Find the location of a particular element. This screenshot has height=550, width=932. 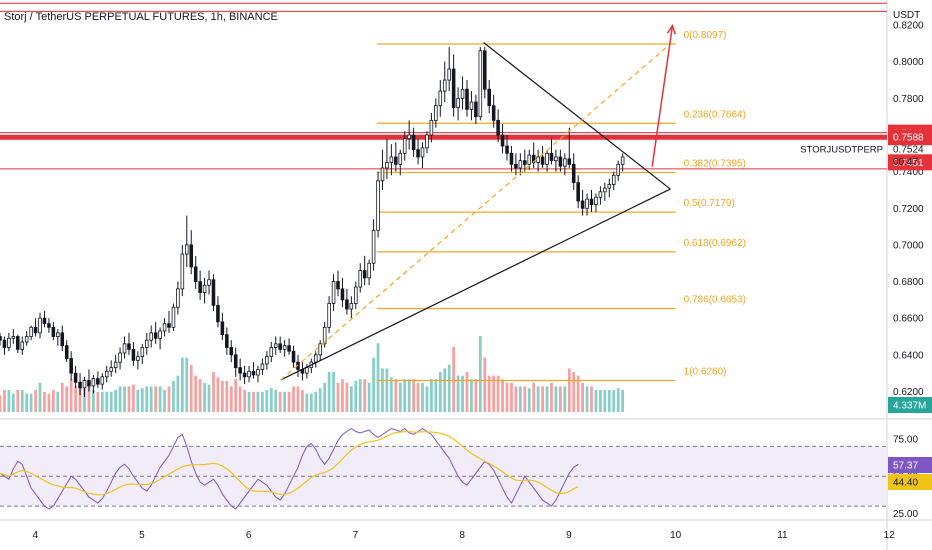

triangle-upper-line is located at coordinates (577, 116).